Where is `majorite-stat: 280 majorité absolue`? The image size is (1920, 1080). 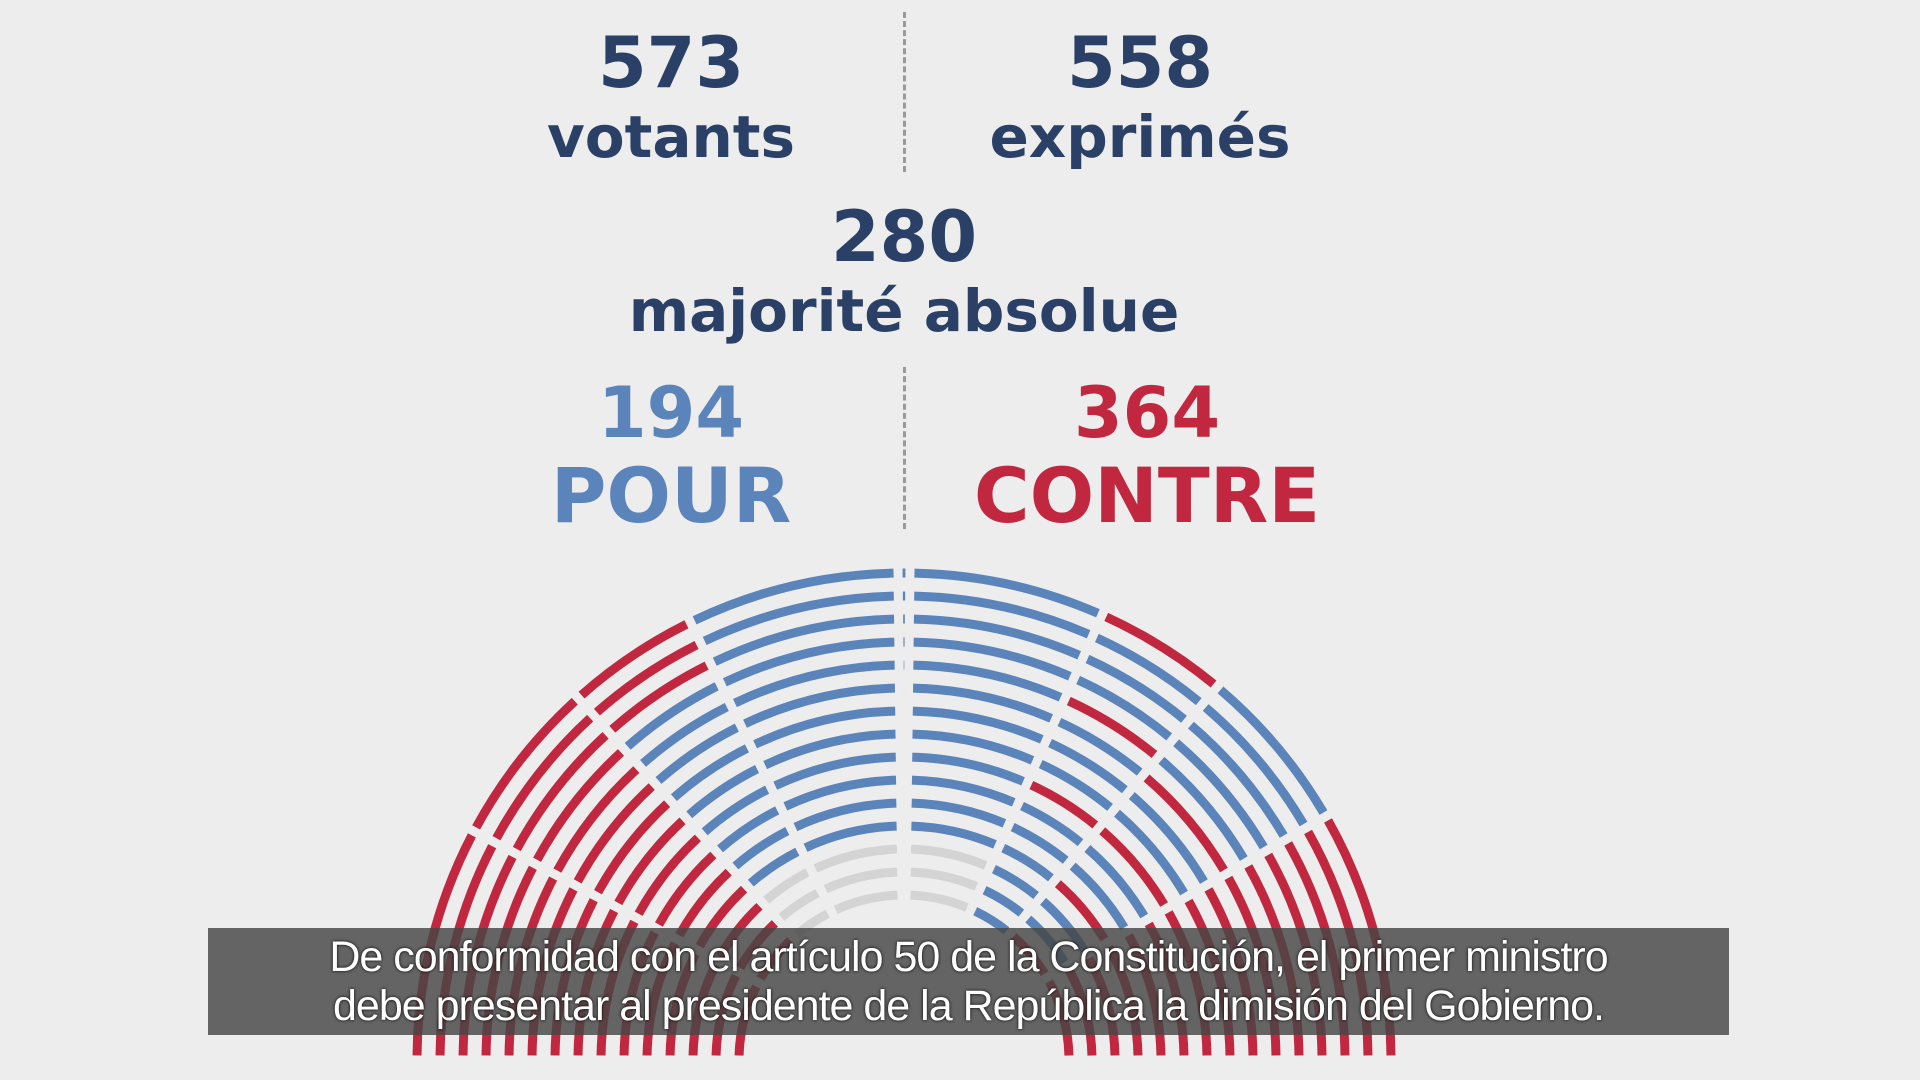 majorite-stat: 280 majorité absolue is located at coordinates (904, 271).